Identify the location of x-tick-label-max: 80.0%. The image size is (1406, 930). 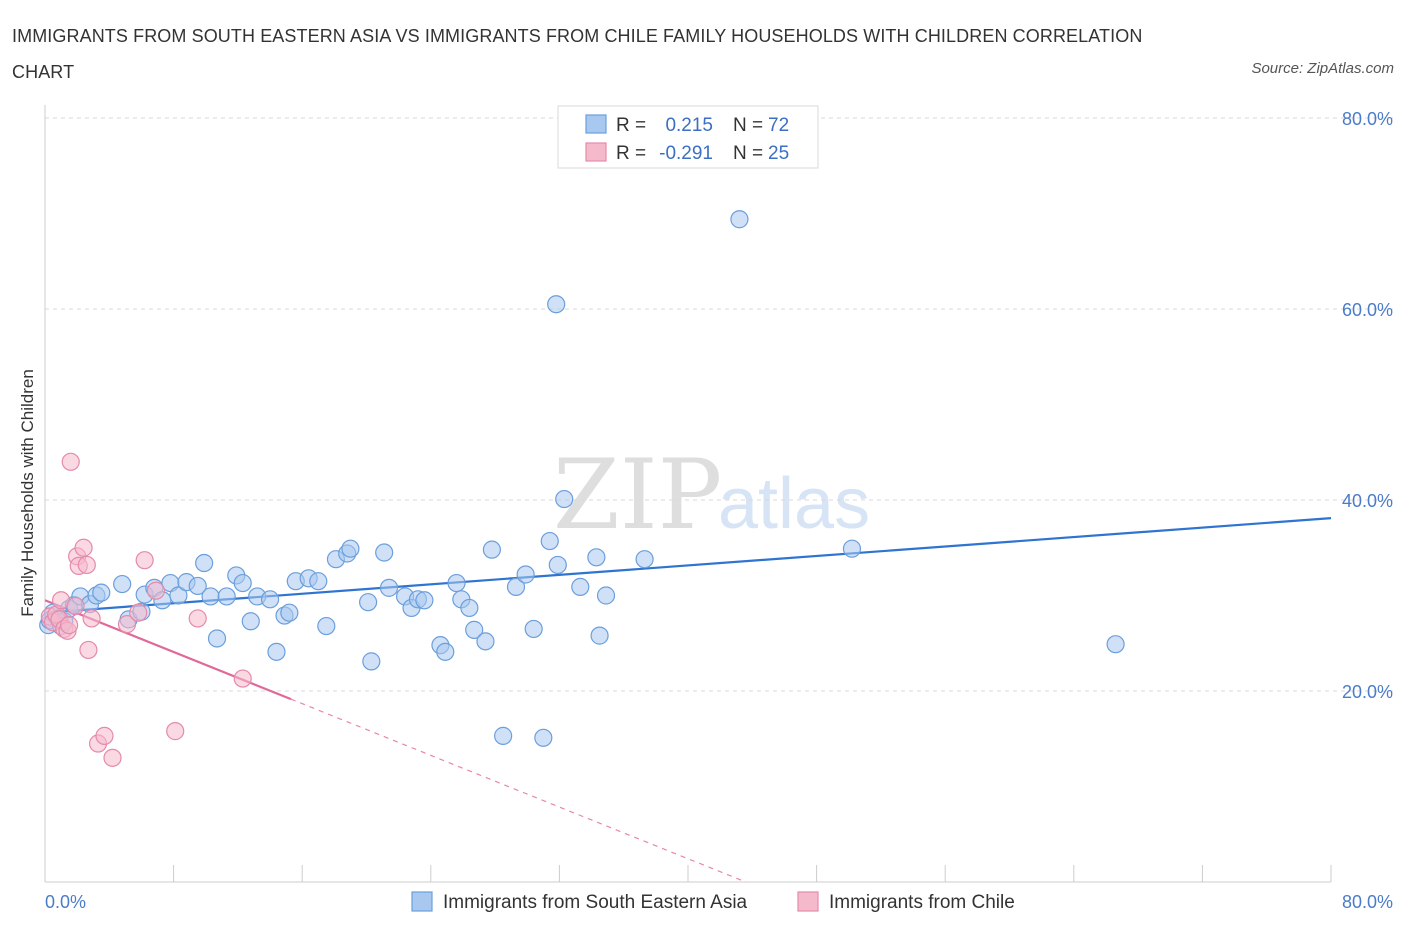
(1367, 902).